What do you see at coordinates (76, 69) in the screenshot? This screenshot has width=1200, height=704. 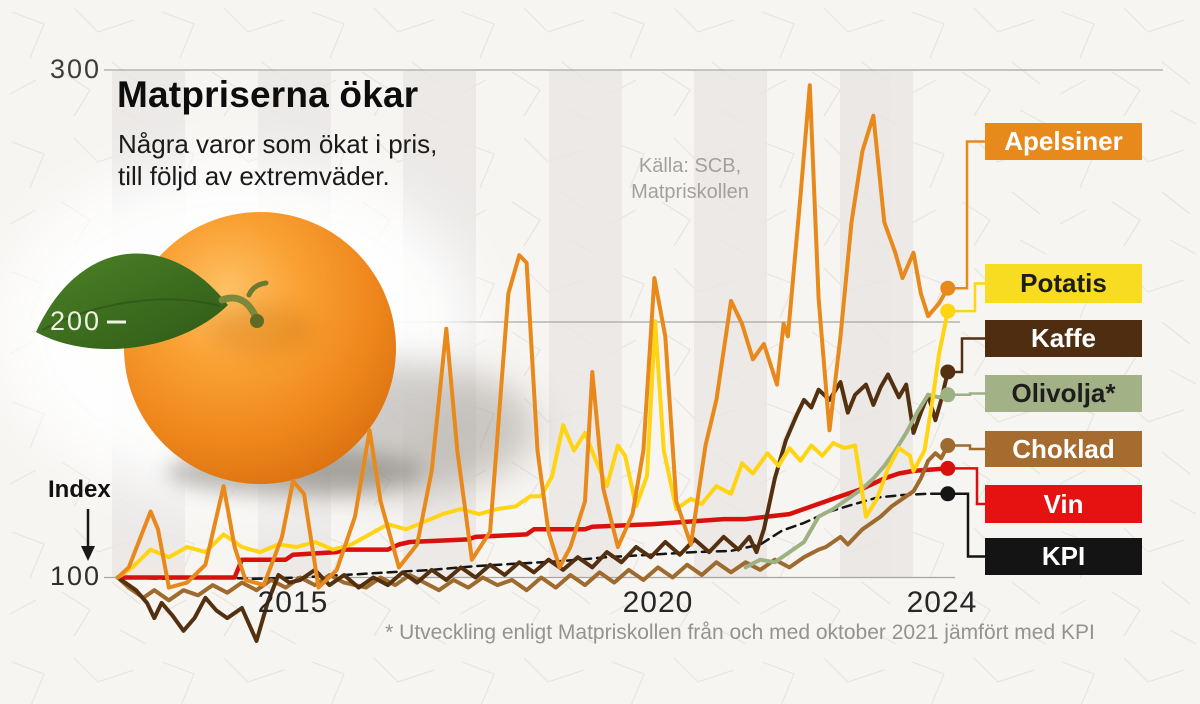 I see `y-tick-300: 300` at bounding box center [76, 69].